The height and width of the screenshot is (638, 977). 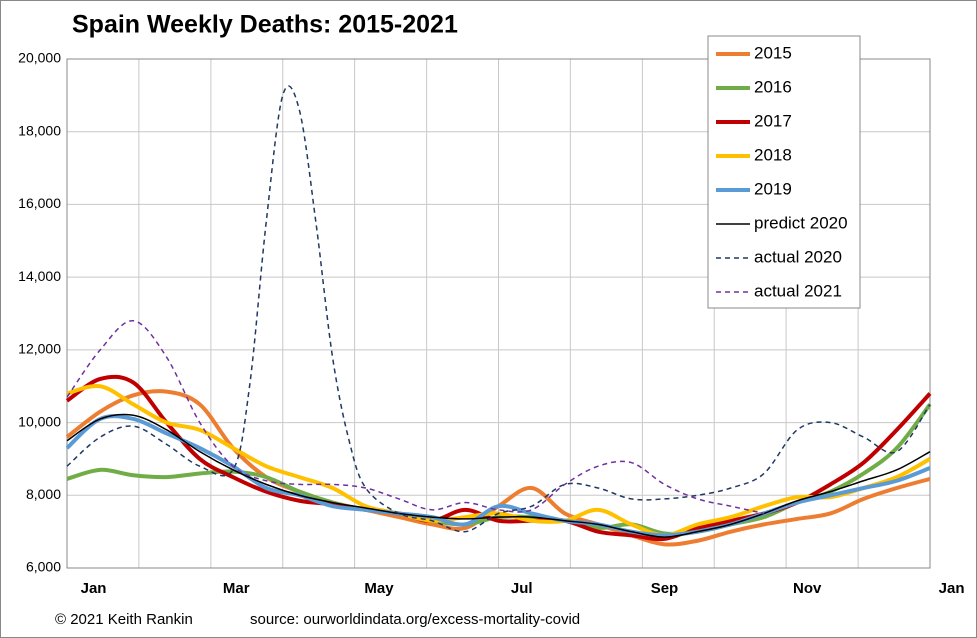 I want to click on legend-label: 2018, so click(x=773, y=154).